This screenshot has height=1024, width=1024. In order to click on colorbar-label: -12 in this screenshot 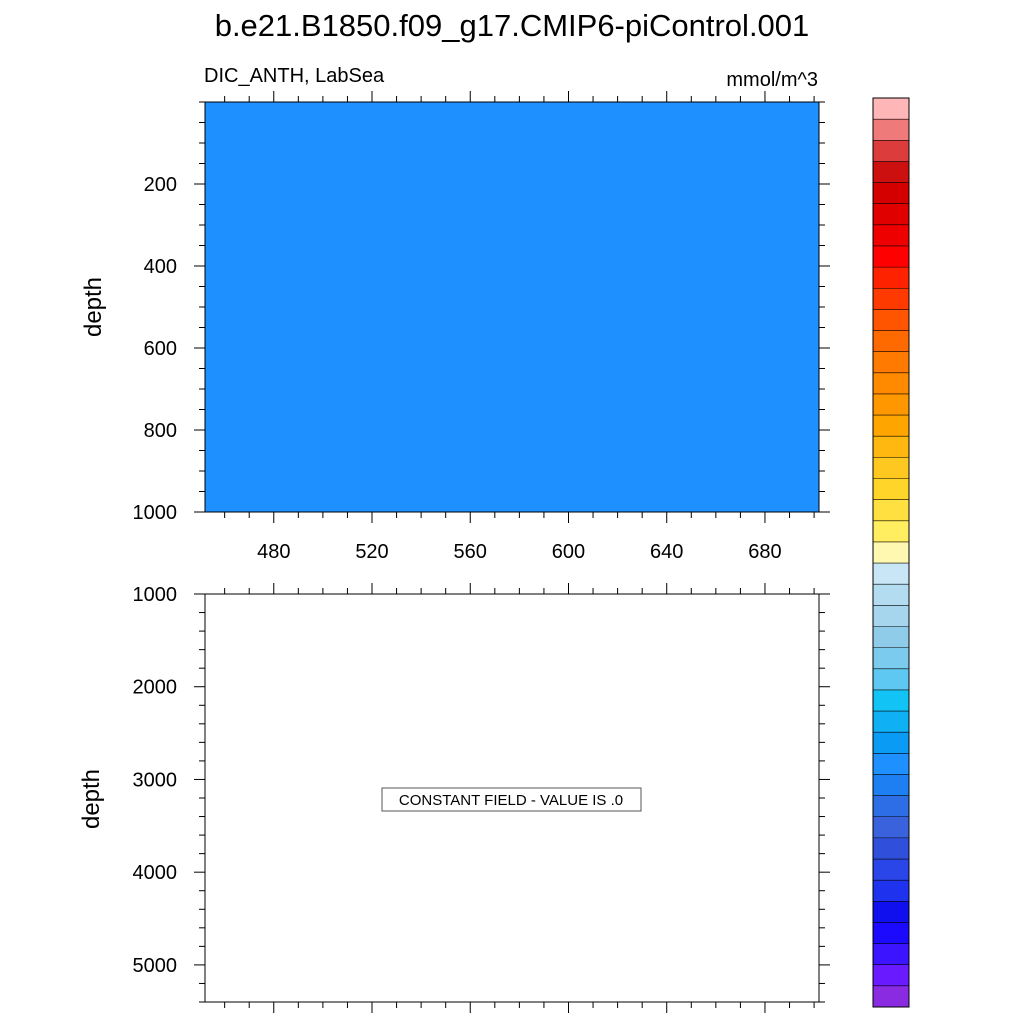, I will do `click(937, 2)`.